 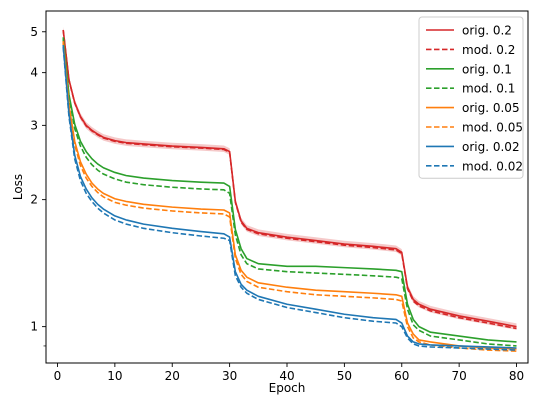 What do you see at coordinates (58, 376) in the screenshot?
I see `x-tick-label: 0` at bounding box center [58, 376].